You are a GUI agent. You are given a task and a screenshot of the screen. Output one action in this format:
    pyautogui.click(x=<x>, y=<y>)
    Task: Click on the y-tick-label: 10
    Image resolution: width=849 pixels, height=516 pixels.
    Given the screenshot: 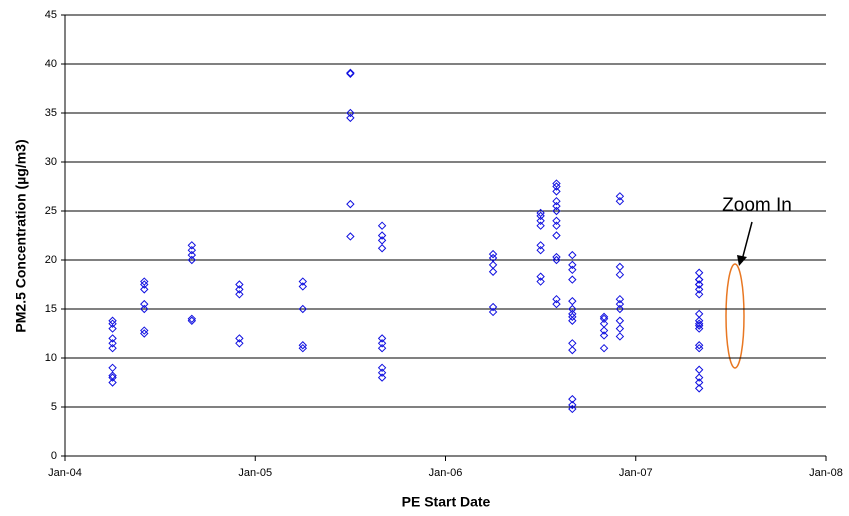 What is the action you would take?
    pyautogui.click(x=51, y=358)
    